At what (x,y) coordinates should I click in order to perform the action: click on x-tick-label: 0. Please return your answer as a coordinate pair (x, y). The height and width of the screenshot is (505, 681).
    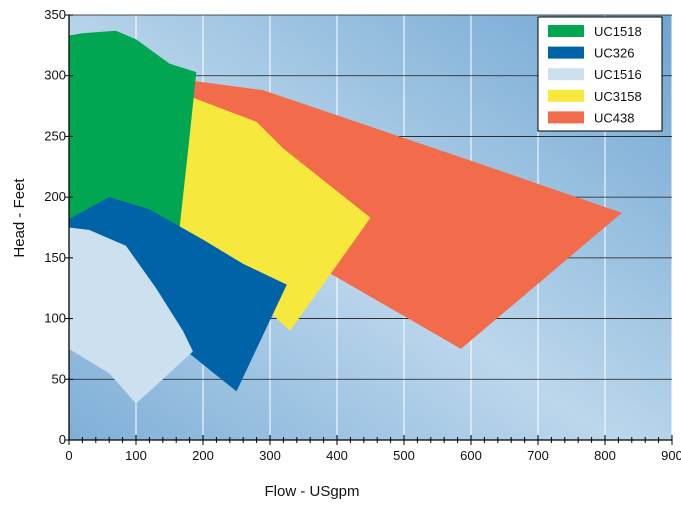
    Looking at the image, I should click on (68, 455).